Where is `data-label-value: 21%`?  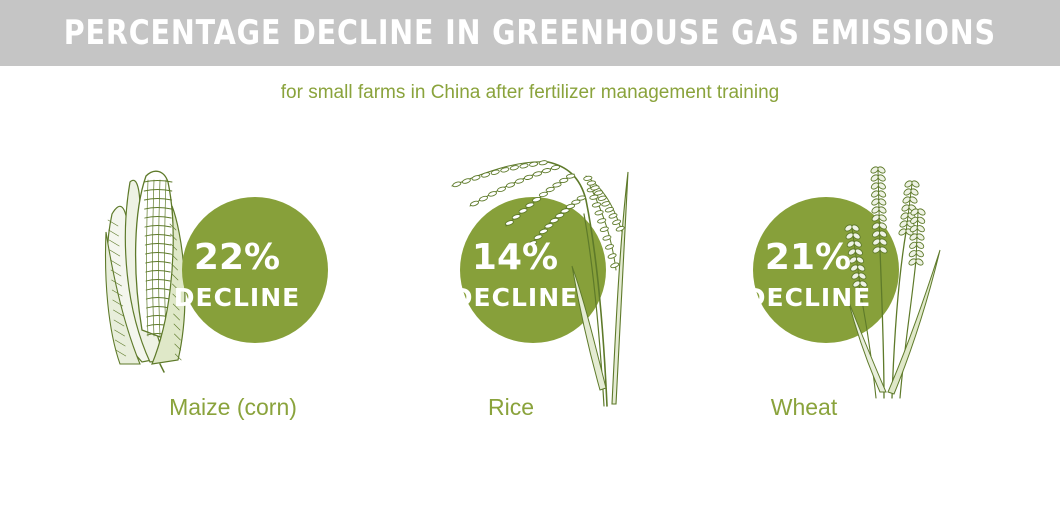 data-label-value: 21% is located at coordinates (808, 257).